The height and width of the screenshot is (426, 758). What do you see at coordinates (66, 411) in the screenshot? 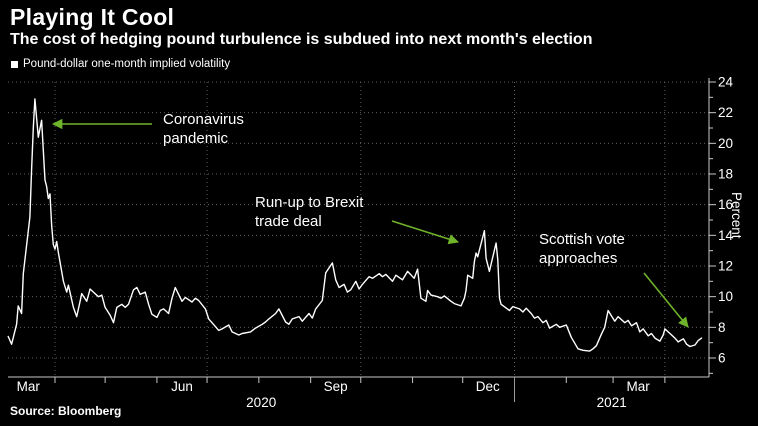
I see `source-credit: Source: Bloomberg` at bounding box center [66, 411].